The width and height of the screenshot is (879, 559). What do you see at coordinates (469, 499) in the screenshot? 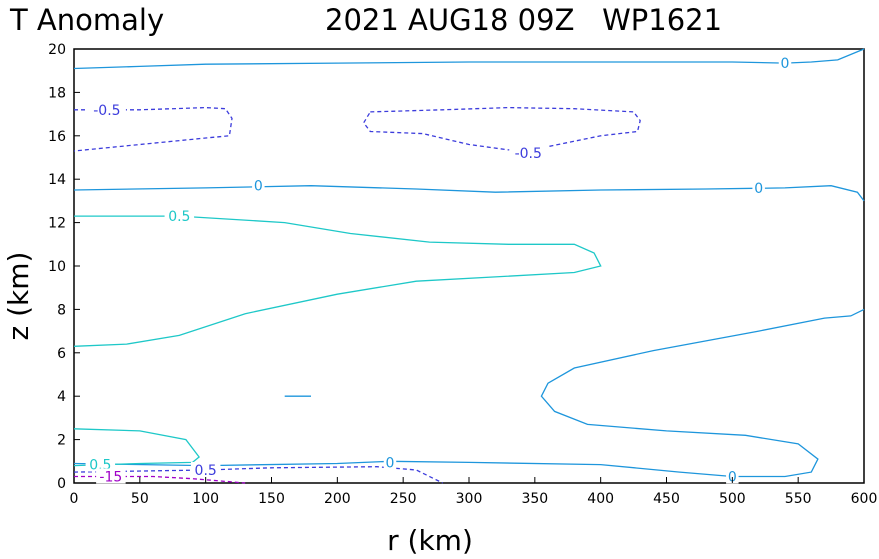
I see `x-tick-label: 300` at bounding box center [469, 499].